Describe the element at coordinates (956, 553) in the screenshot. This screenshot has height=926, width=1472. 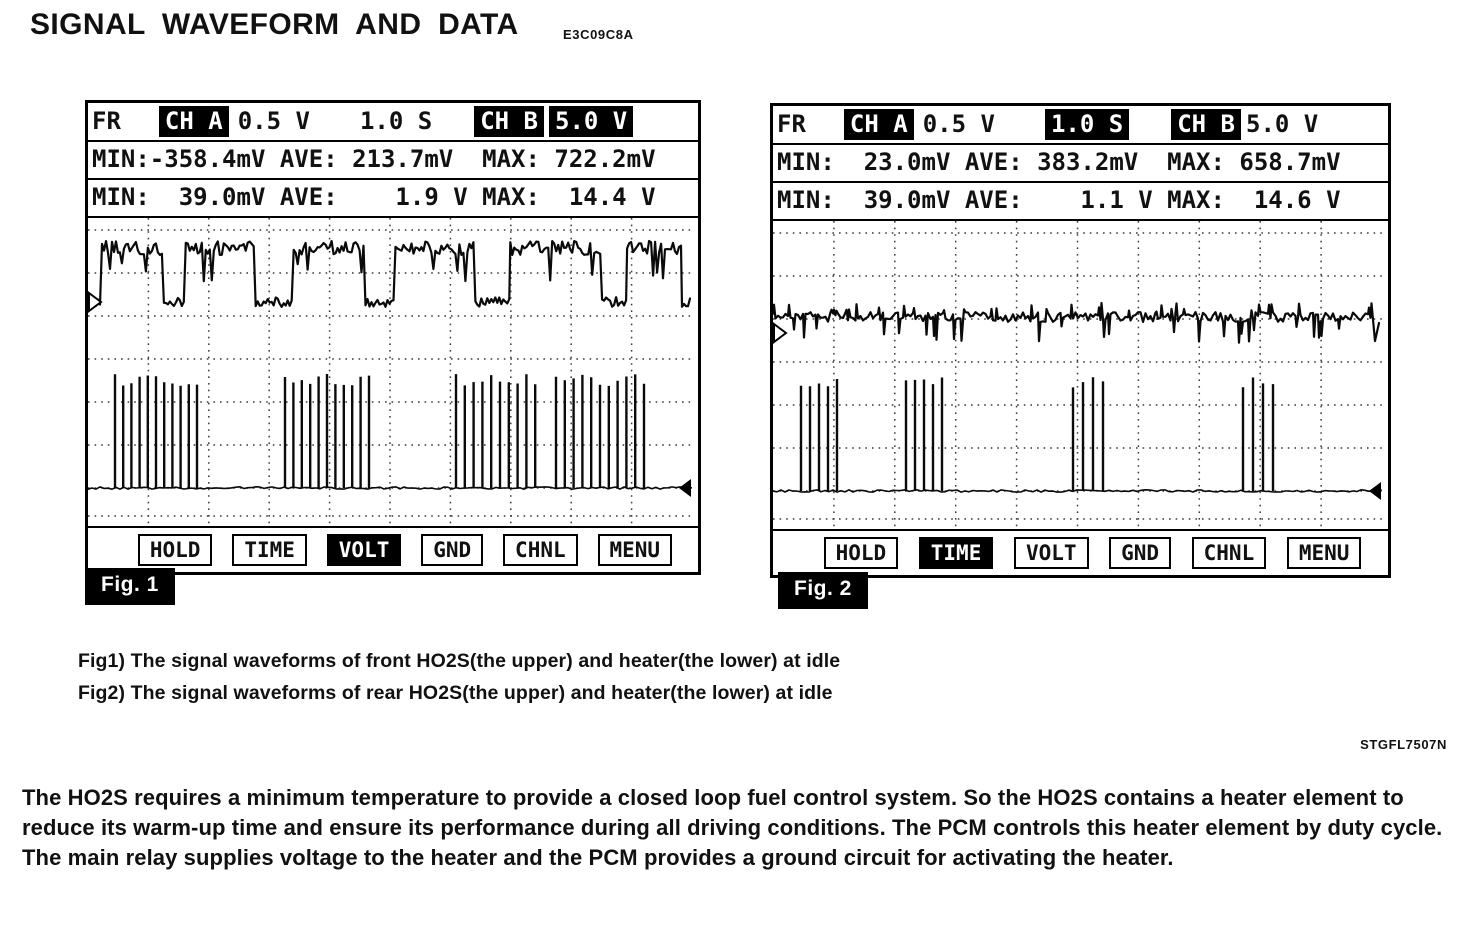
I see `scope2-time-button: TIME` at that location.